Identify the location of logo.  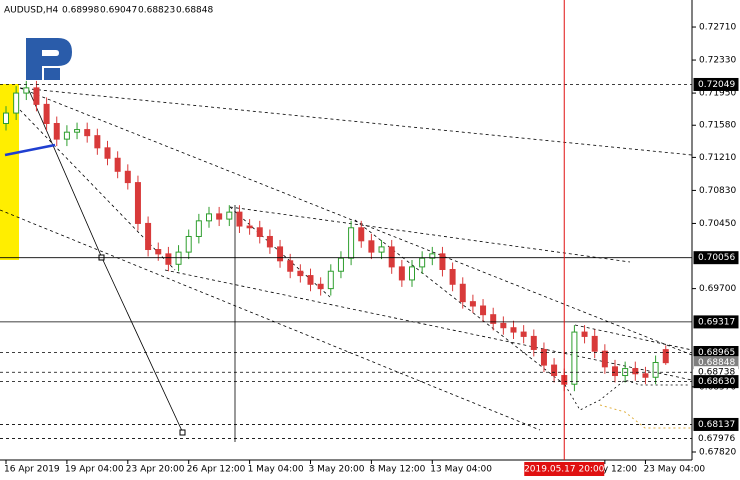
(49, 59).